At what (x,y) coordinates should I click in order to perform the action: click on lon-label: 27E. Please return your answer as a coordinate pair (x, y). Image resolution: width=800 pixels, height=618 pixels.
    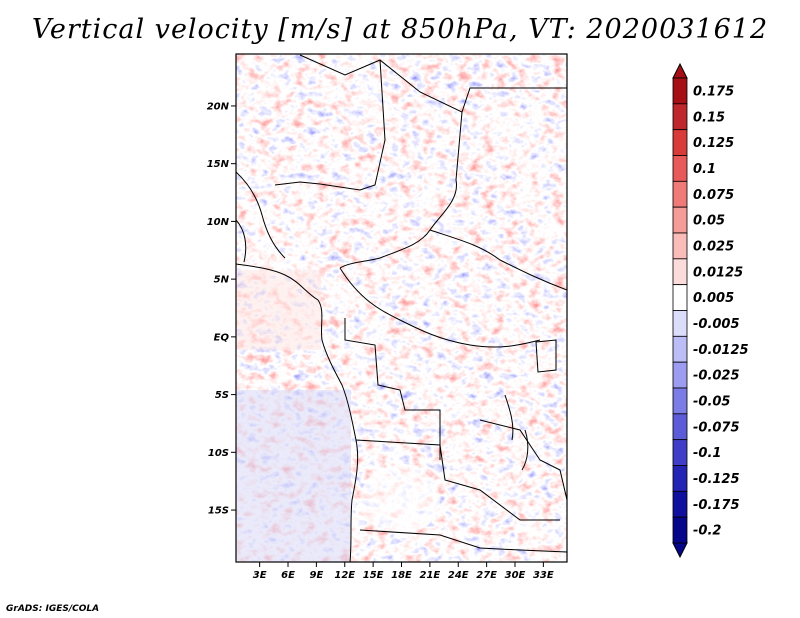
    Looking at the image, I should click on (486, 575).